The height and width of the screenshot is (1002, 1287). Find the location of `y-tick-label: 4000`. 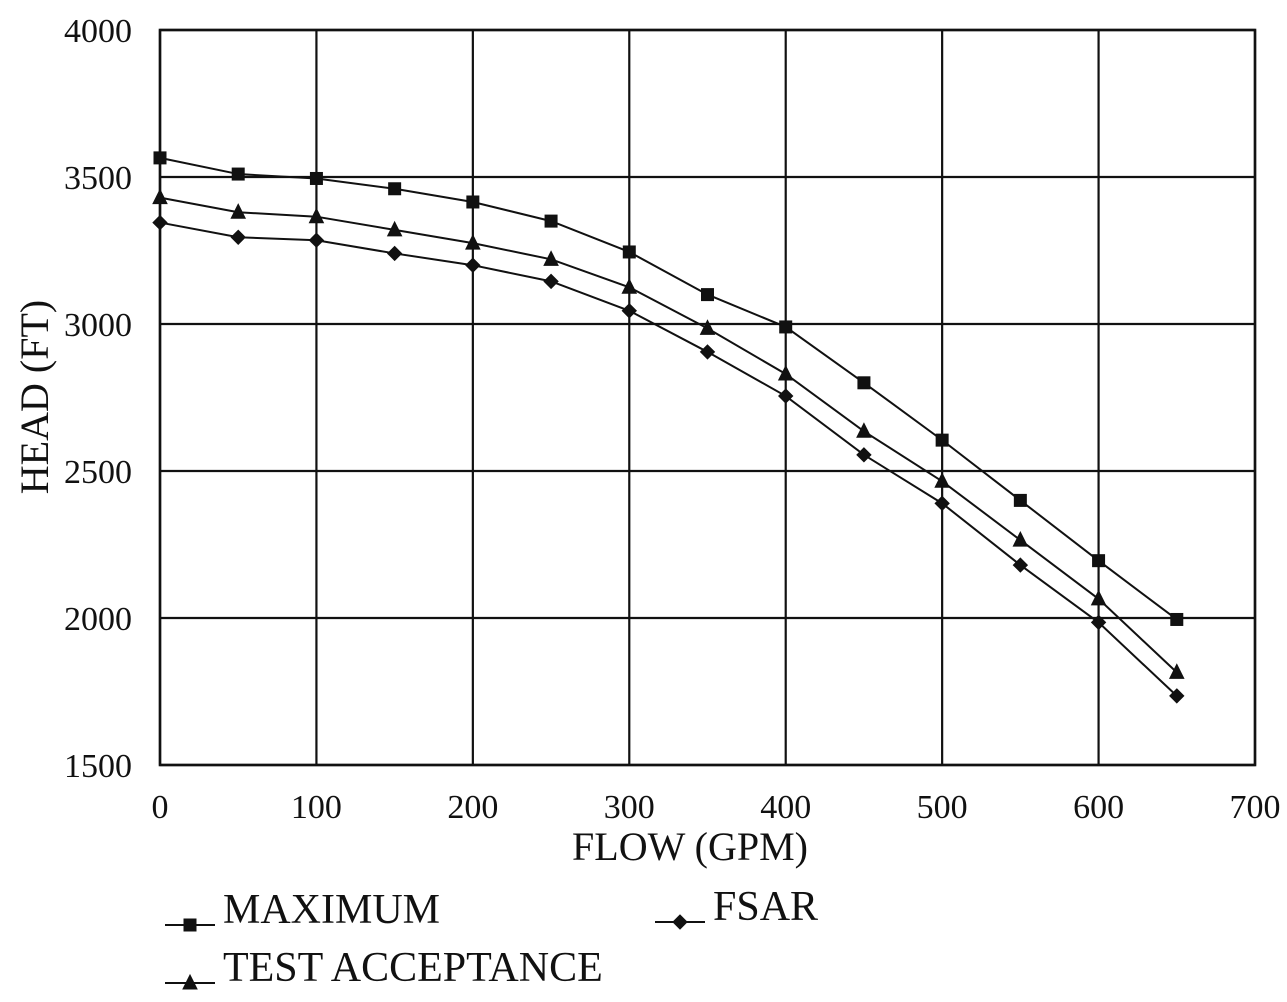

y-tick-label: 4000 is located at coordinates (98, 31).